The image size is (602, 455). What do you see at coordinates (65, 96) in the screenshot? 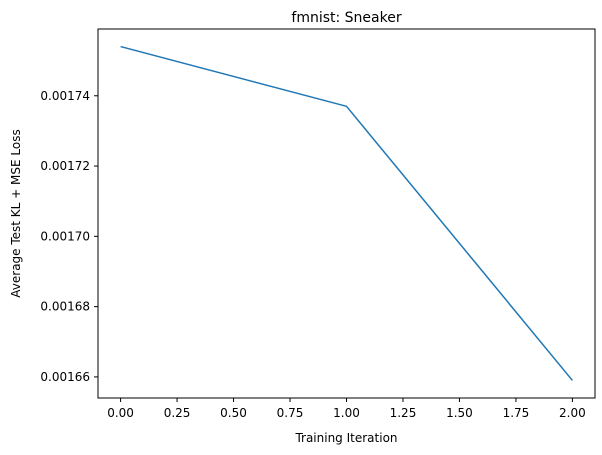
I see `y-tick-label: 0.00174` at bounding box center [65, 96].